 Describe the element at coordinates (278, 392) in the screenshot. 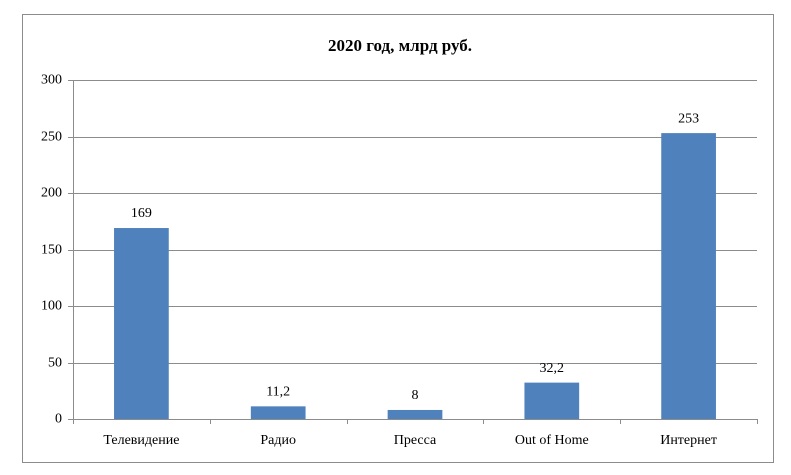

I see `value-label: 11,2` at that location.